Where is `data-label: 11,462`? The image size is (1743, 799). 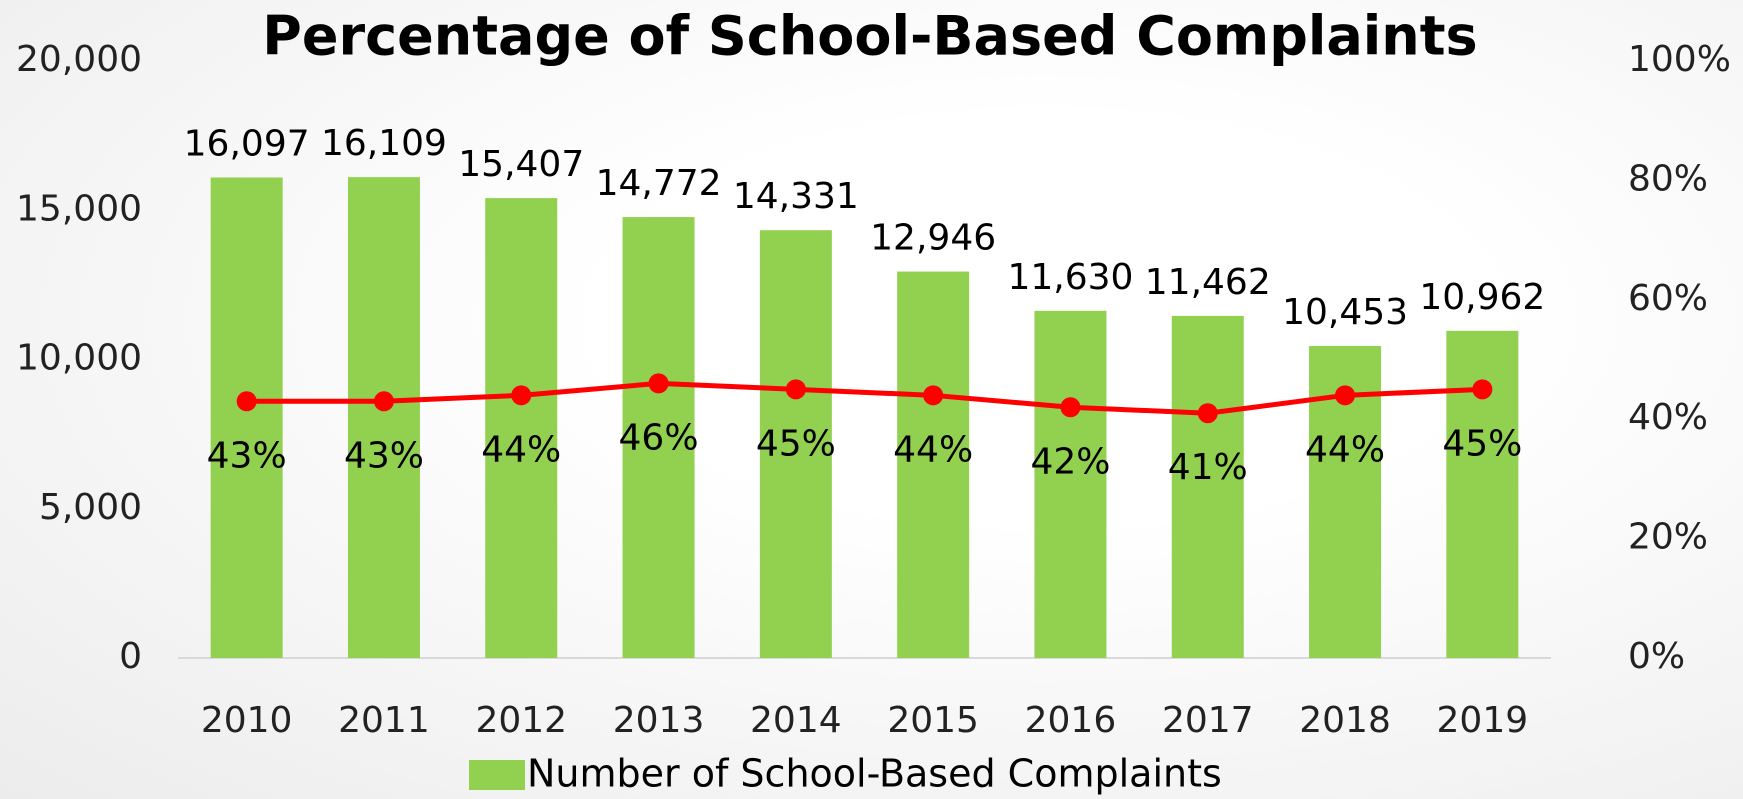 data-label: 11,462 is located at coordinates (1208, 282).